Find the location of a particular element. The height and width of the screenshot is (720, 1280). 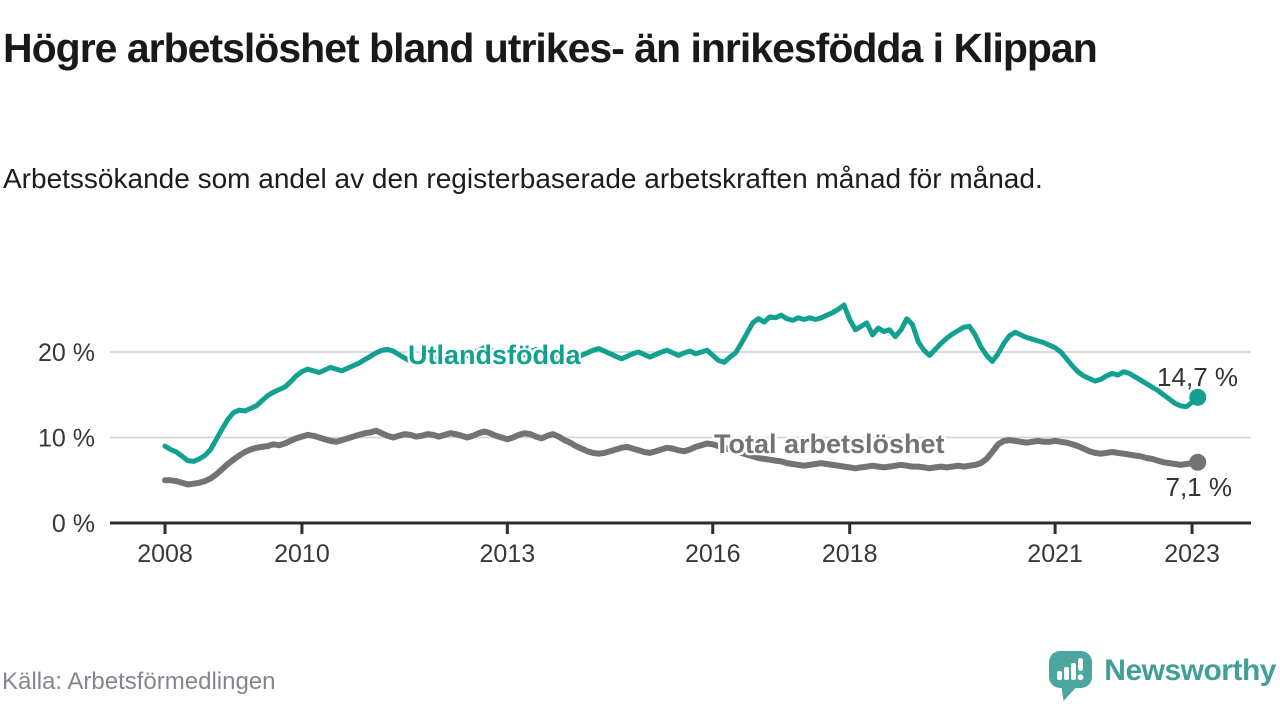

series-label-total-arbetsloshet: Total arbetslöshet is located at coordinates (829, 444).